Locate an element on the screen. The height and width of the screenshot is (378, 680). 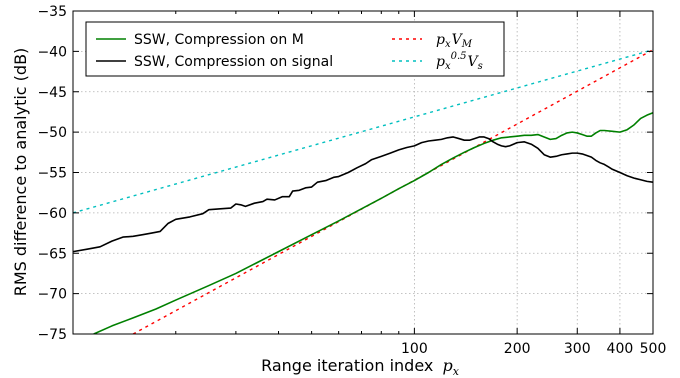
legend-label-px05-vs: px0.5Vs is located at coordinates (459, 61).